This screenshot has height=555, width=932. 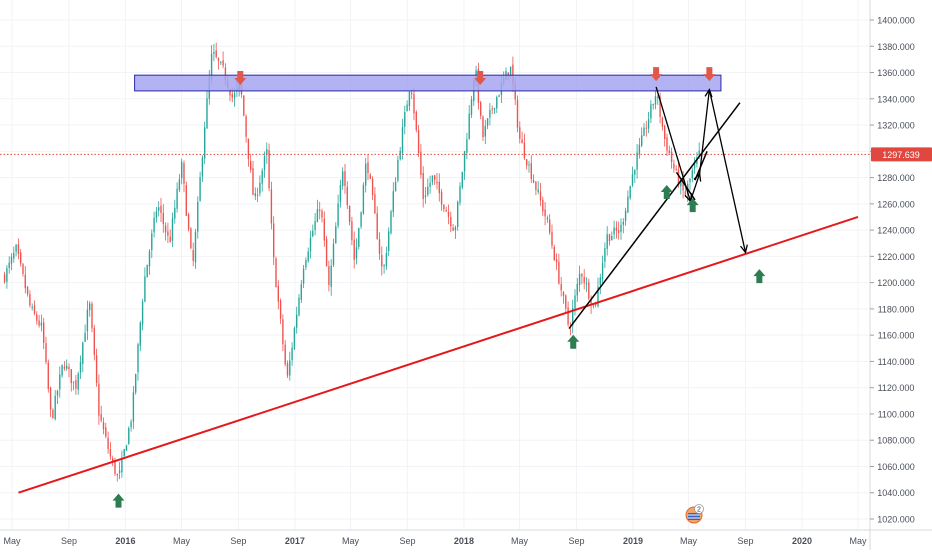 What do you see at coordinates (428, 83) in the screenshot?
I see `resistance-zone` at bounding box center [428, 83].